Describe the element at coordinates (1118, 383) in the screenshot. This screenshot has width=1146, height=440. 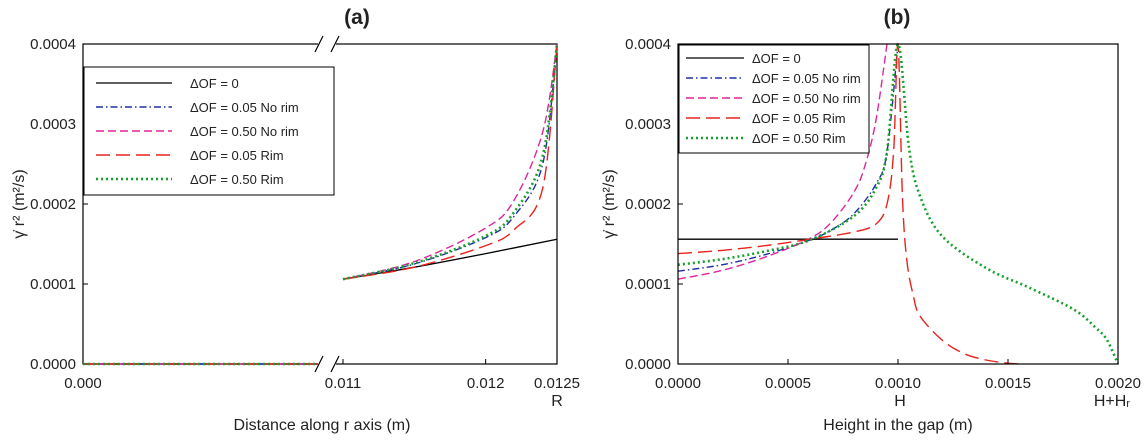
I see `x-tick-label: 0.0020` at that location.